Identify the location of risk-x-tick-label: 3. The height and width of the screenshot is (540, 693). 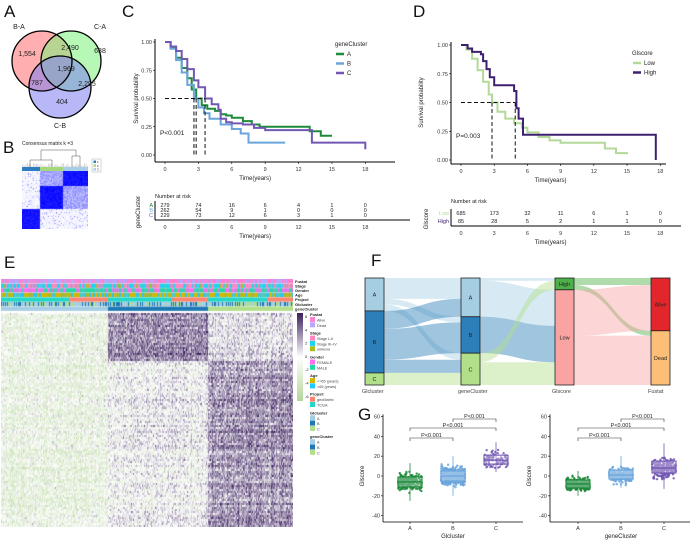
(198, 228).